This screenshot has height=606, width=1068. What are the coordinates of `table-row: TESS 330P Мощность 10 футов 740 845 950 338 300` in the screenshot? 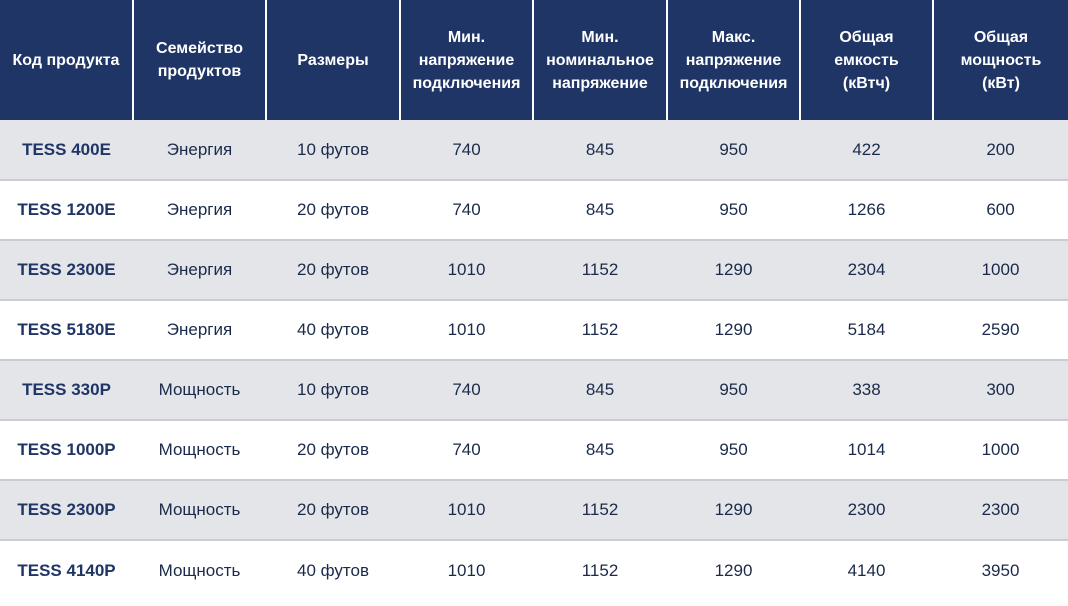 It's located at (534, 389).